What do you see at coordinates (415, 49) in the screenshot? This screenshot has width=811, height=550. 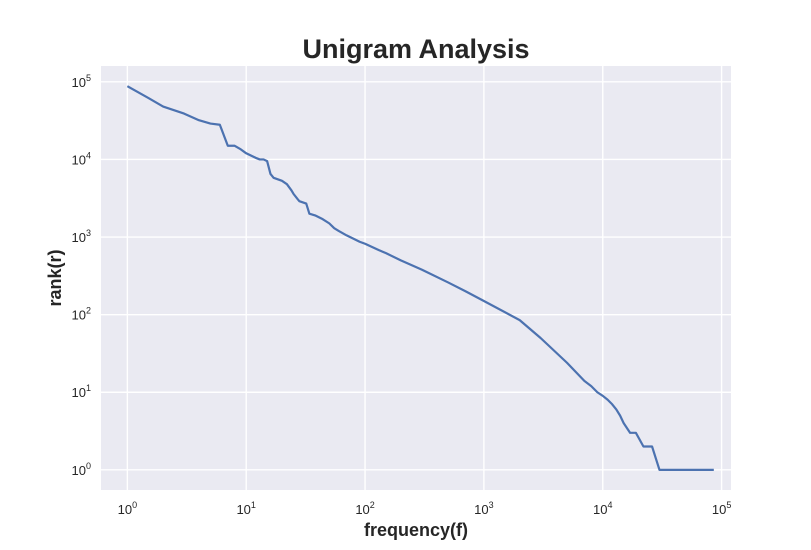 I see `chart-title: Unigram Analysis` at bounding box center [415, 49].